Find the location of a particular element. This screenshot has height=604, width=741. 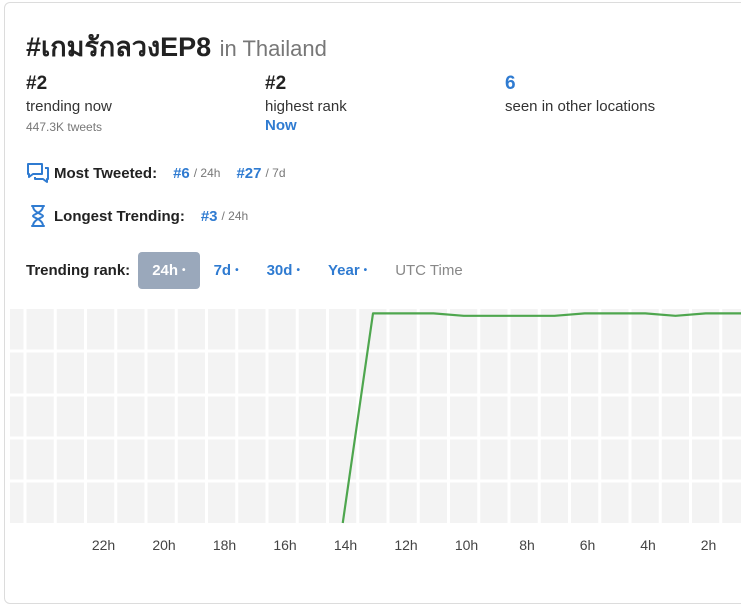

stat-other-locations: 6 seen in other locations is located at coordinates (580, 94).